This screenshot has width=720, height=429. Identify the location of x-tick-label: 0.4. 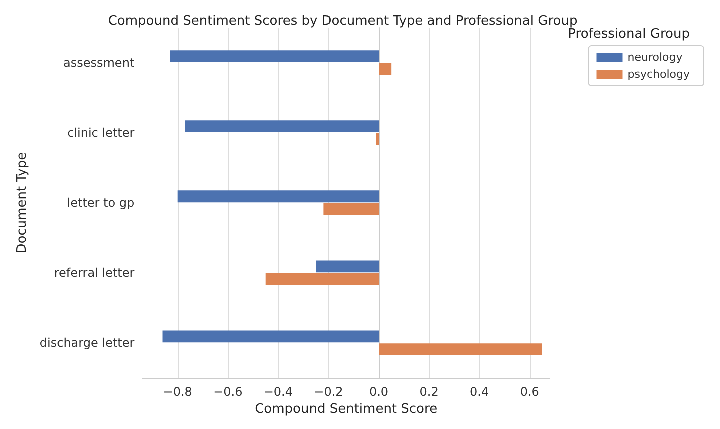
(480, 392).